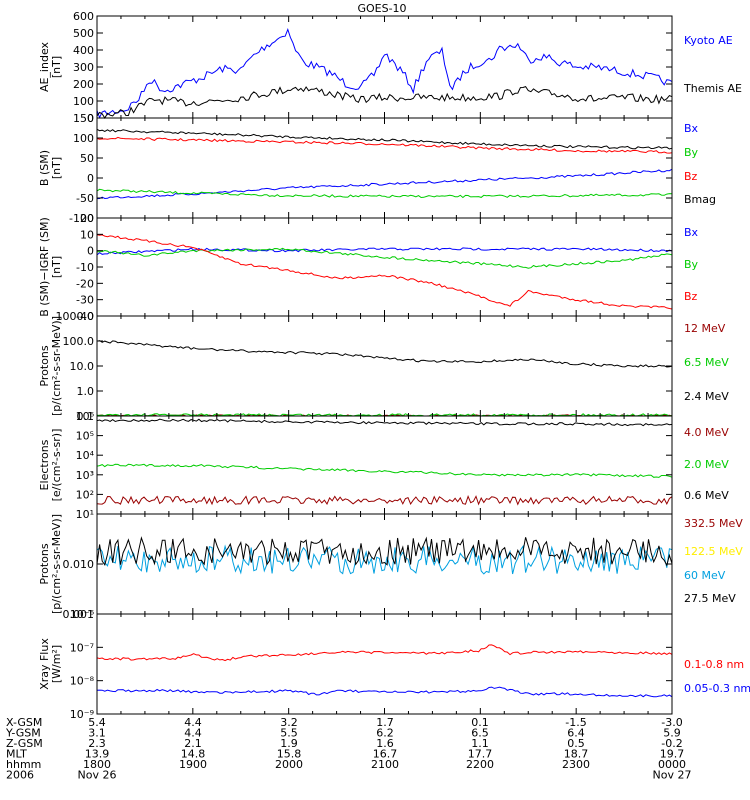 The width and height of the screenshot is (750, 800). What do you see at coordinates (700, 199) in the screenshot?
I see `bsm-legend-3: Bmag` at bounding box center [700, 199].